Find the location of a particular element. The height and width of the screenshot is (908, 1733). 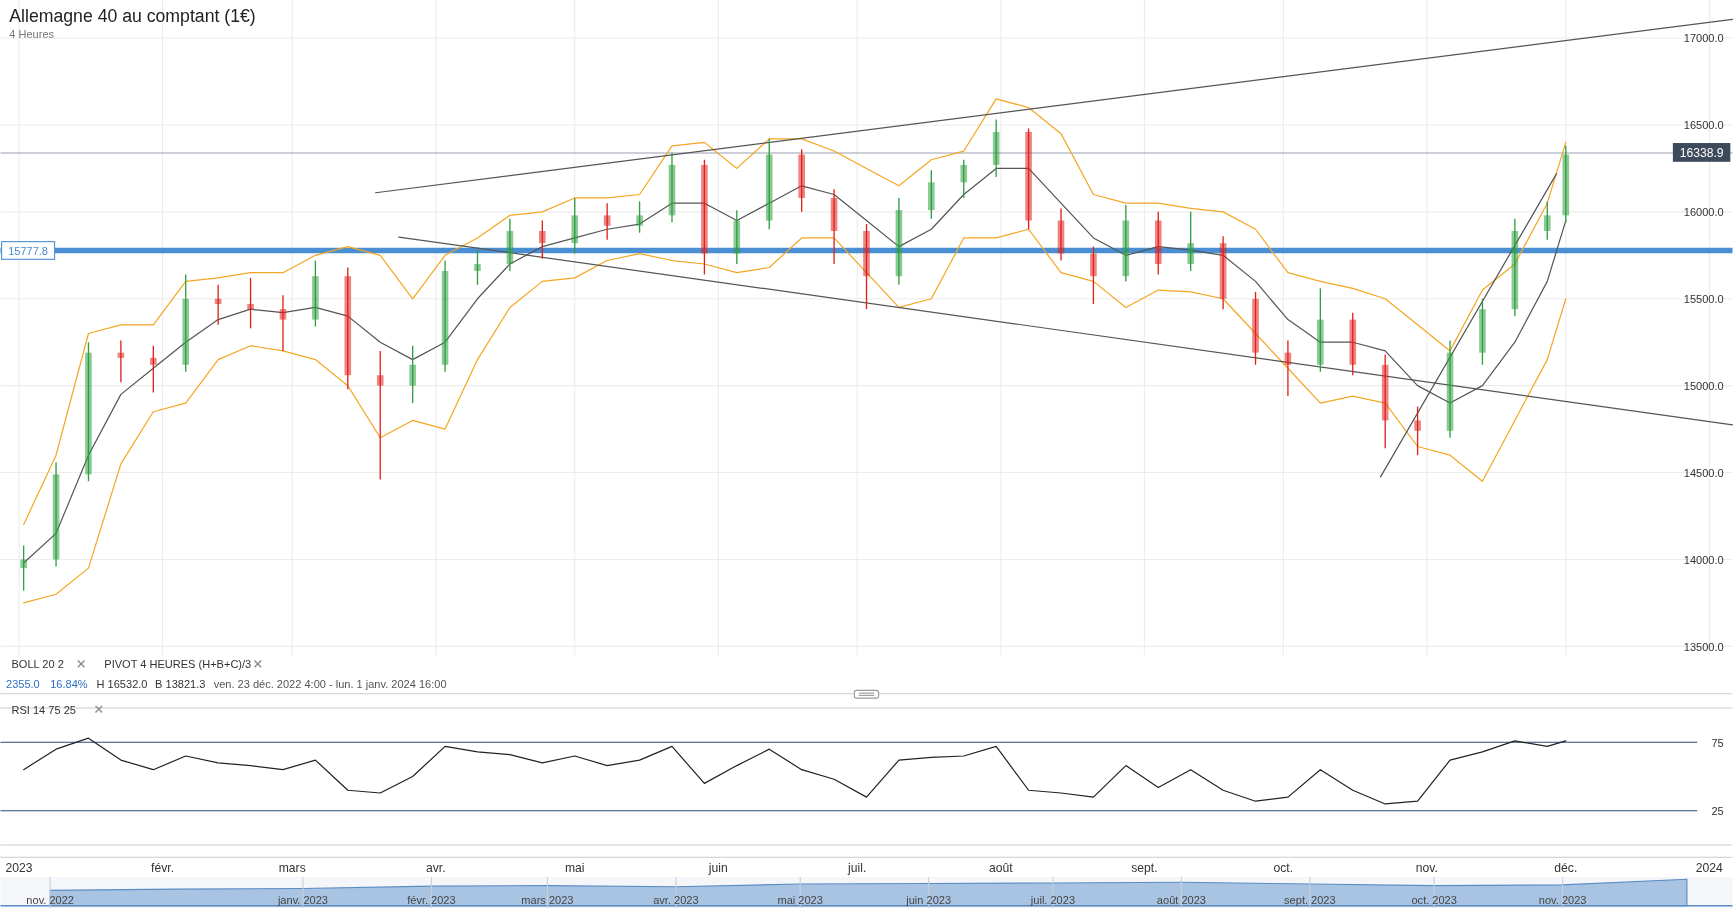

x-tick-label: 2024 is located at coordinates (1709, 867).